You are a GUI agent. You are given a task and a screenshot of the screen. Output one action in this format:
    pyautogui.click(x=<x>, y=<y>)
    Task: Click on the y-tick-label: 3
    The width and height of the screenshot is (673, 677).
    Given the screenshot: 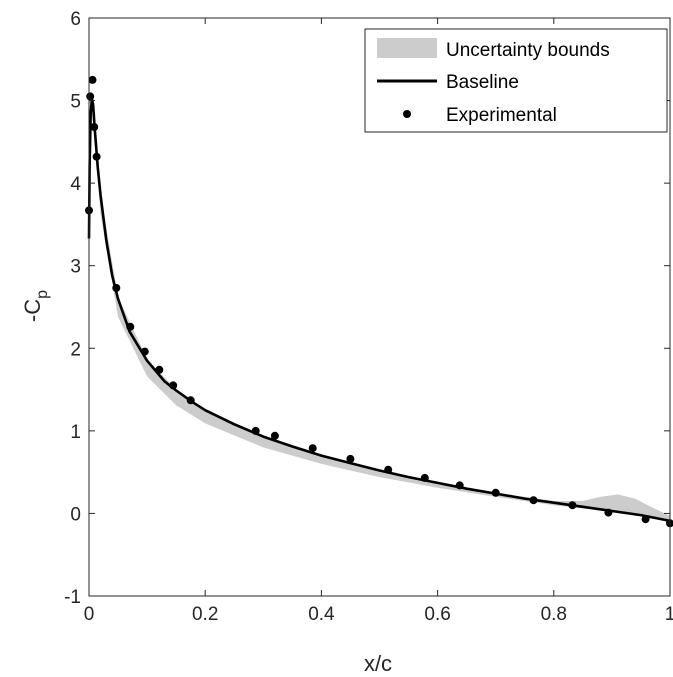 What is the action you would take?
    pyautogui.click(x=75, y=267)
    